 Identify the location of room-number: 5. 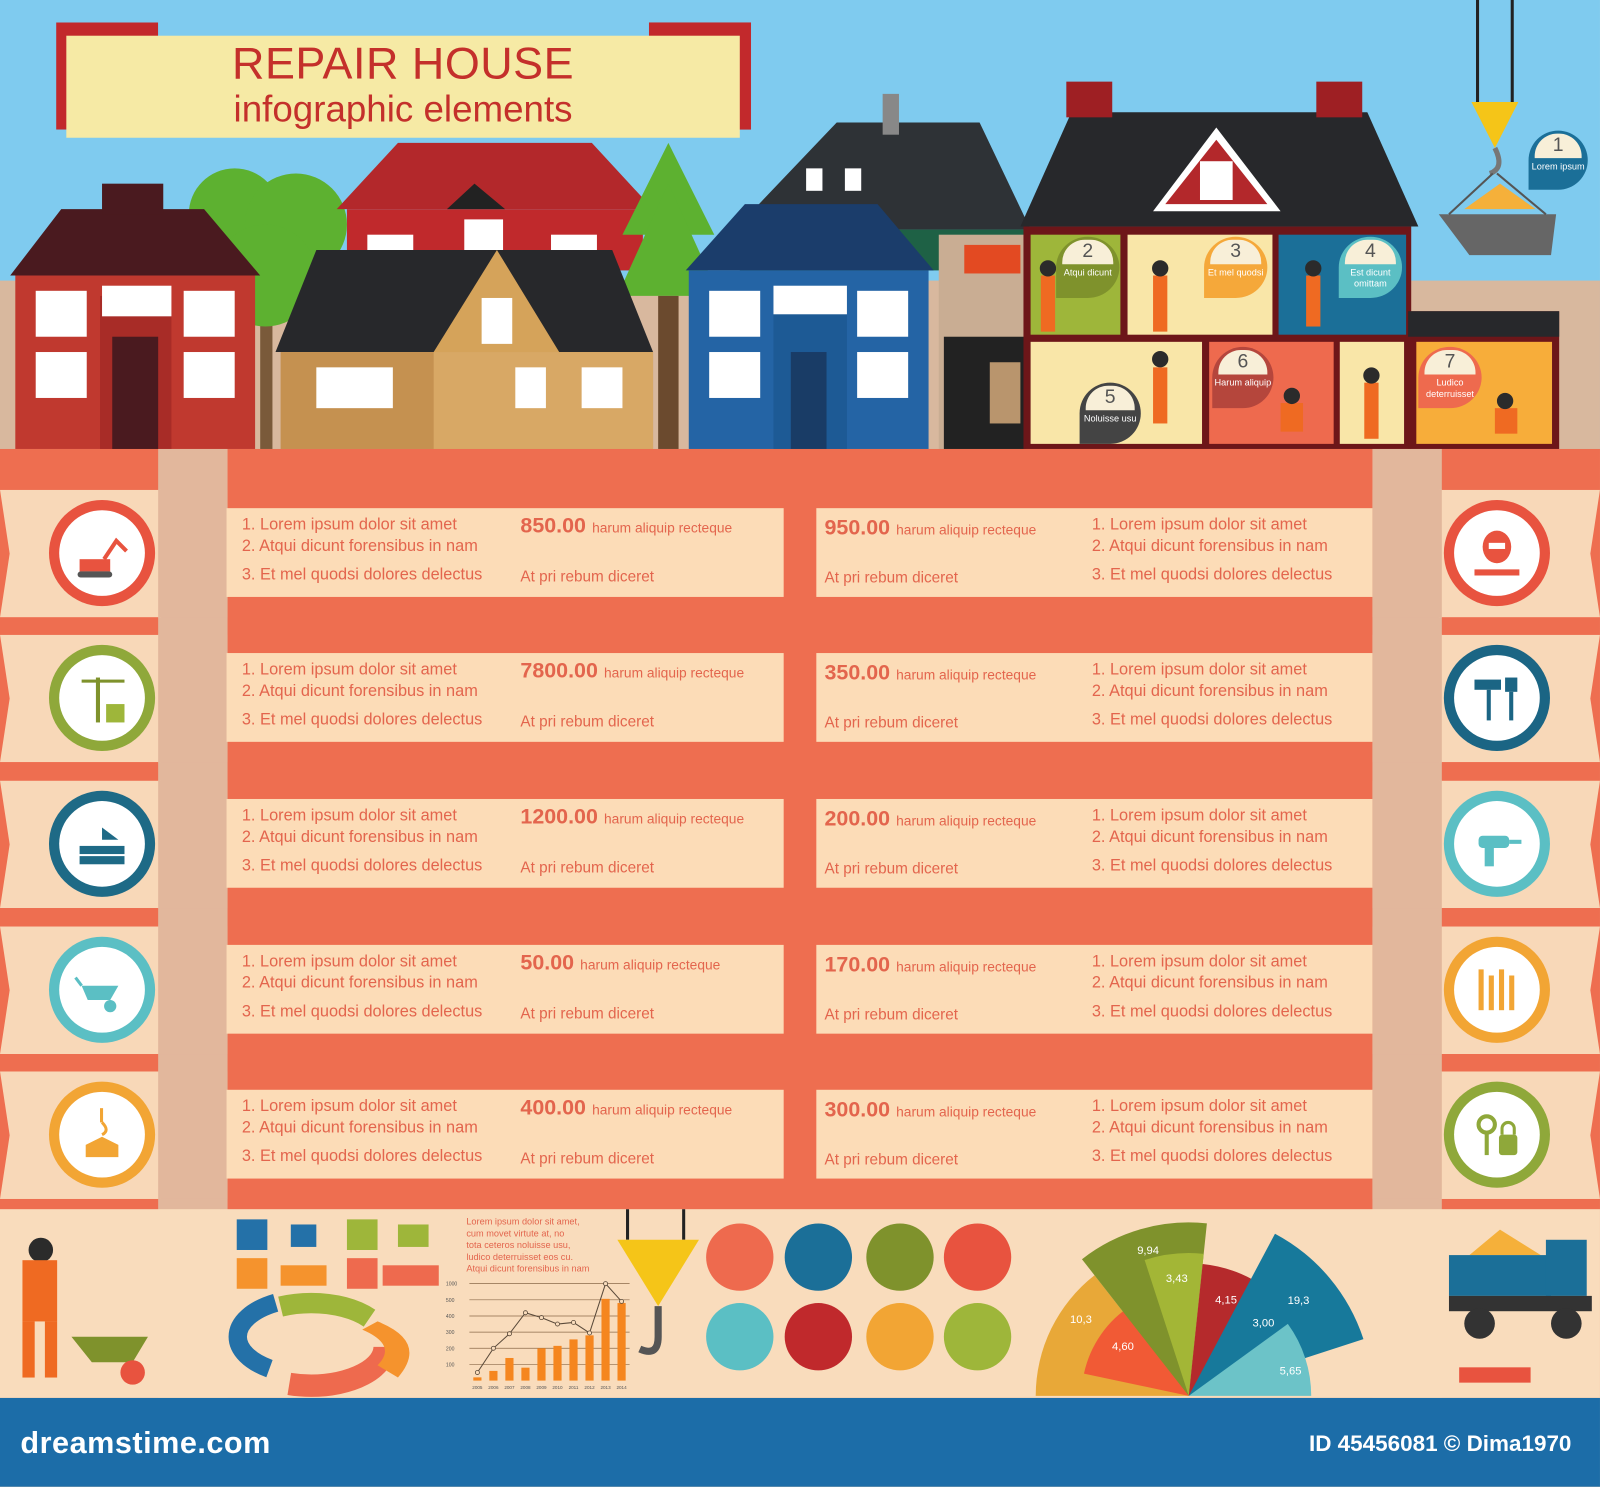
(1110, 398).